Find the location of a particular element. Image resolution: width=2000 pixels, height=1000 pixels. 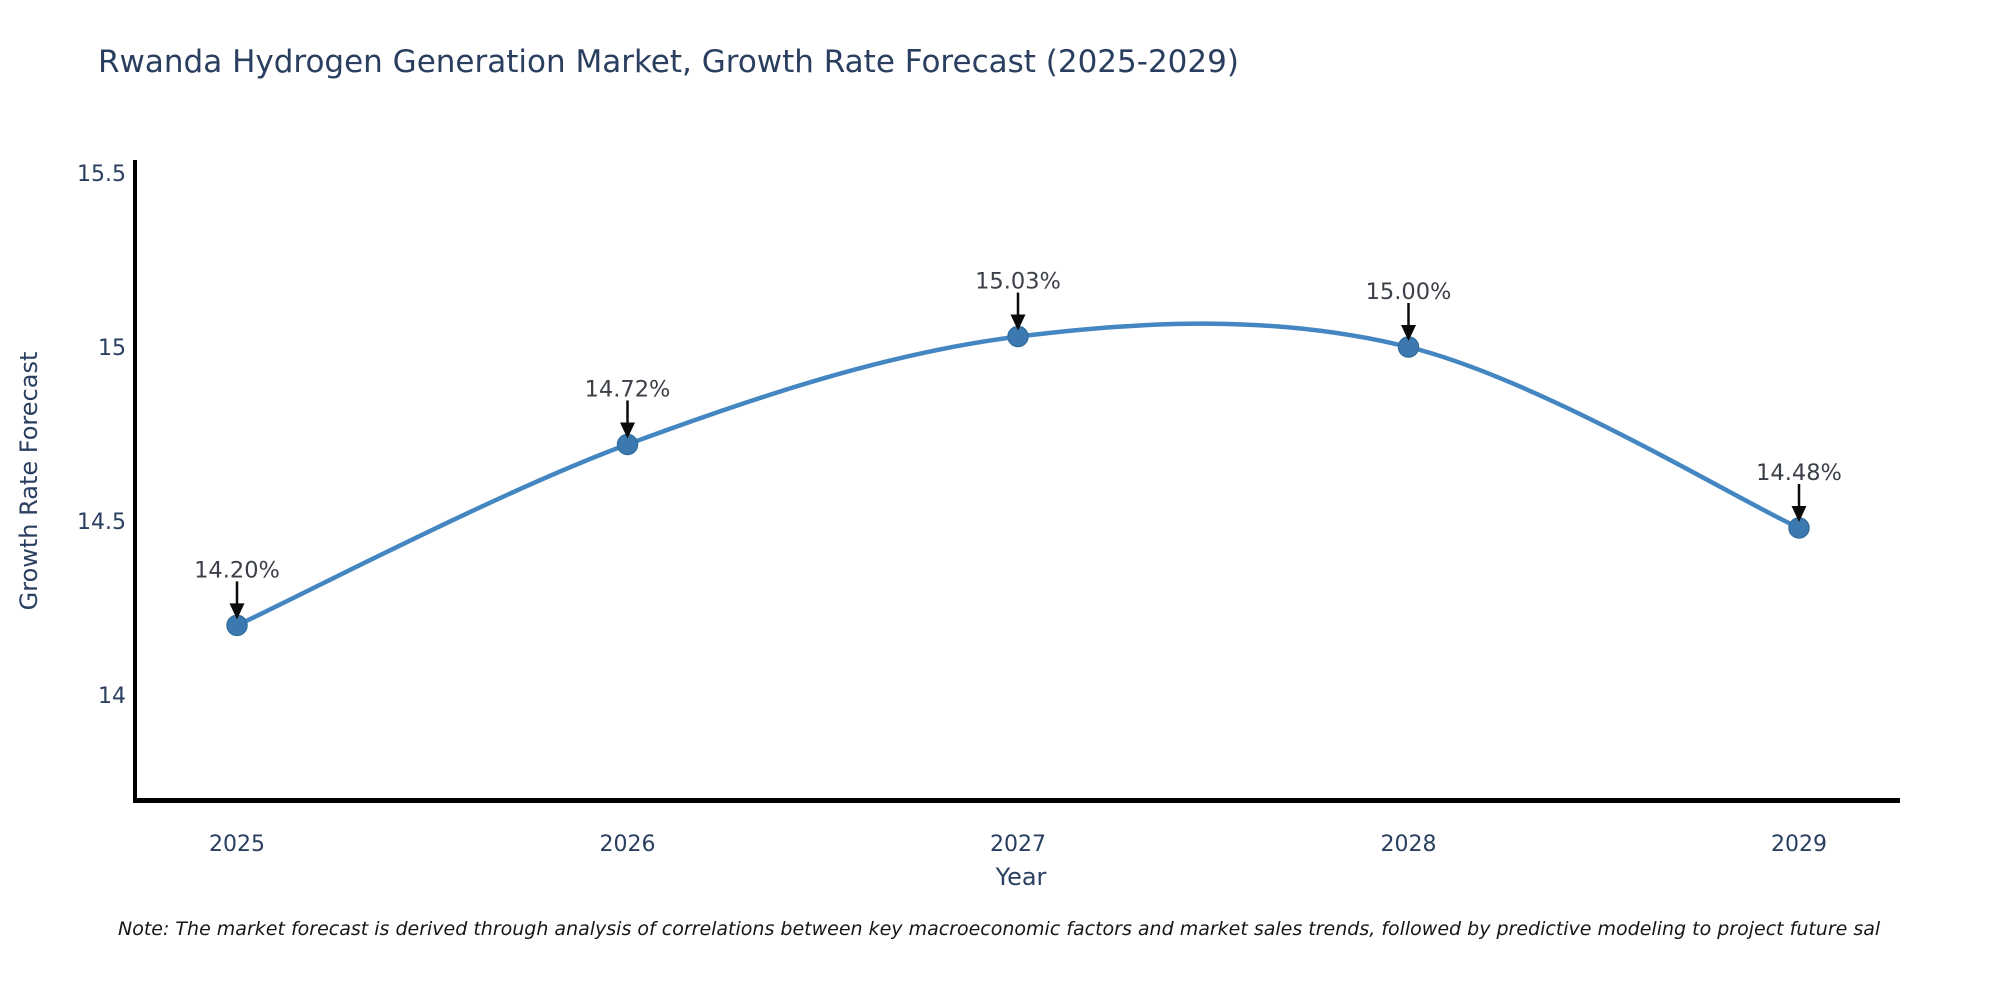

x-axis-title: Year is located at coordinates (1021, 877).